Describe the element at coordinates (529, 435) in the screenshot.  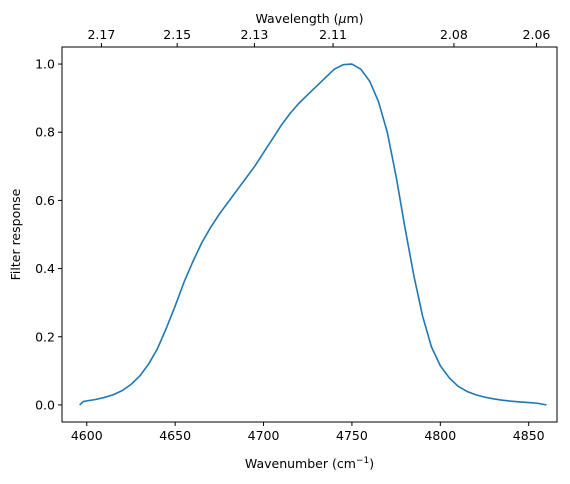
I see `x-tick-label: 4850` at that location.